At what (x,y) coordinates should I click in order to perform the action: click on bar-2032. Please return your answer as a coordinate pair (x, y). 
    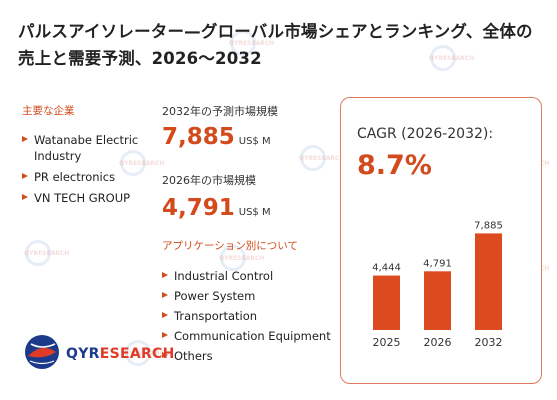
    Looking at the image, I should click on (488, 281).